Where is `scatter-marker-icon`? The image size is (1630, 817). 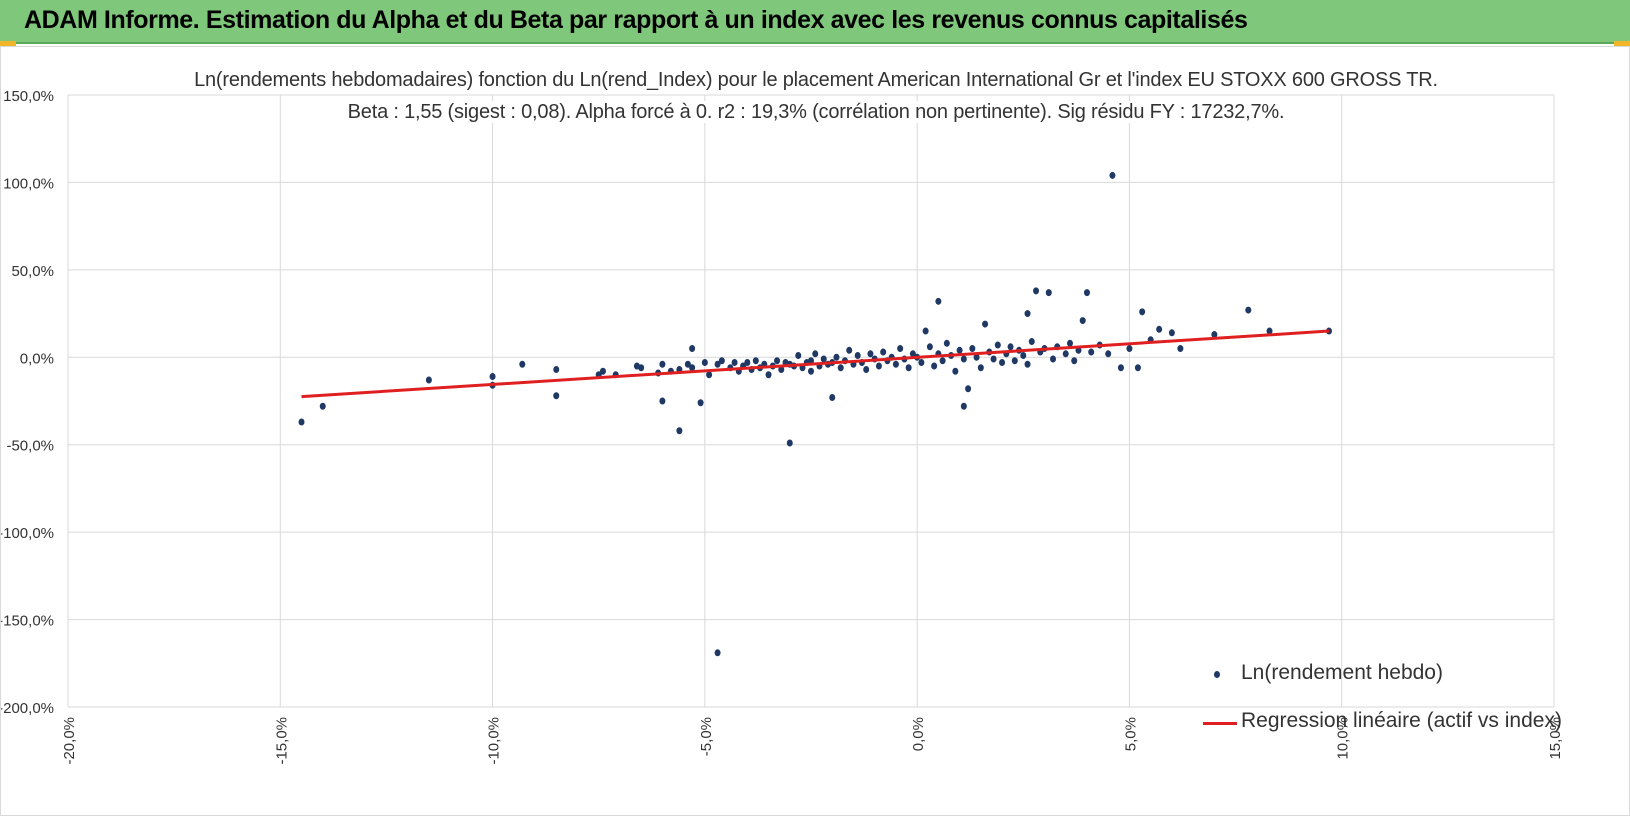 scatter-marker-icon is located at coordinates (1217, 674).